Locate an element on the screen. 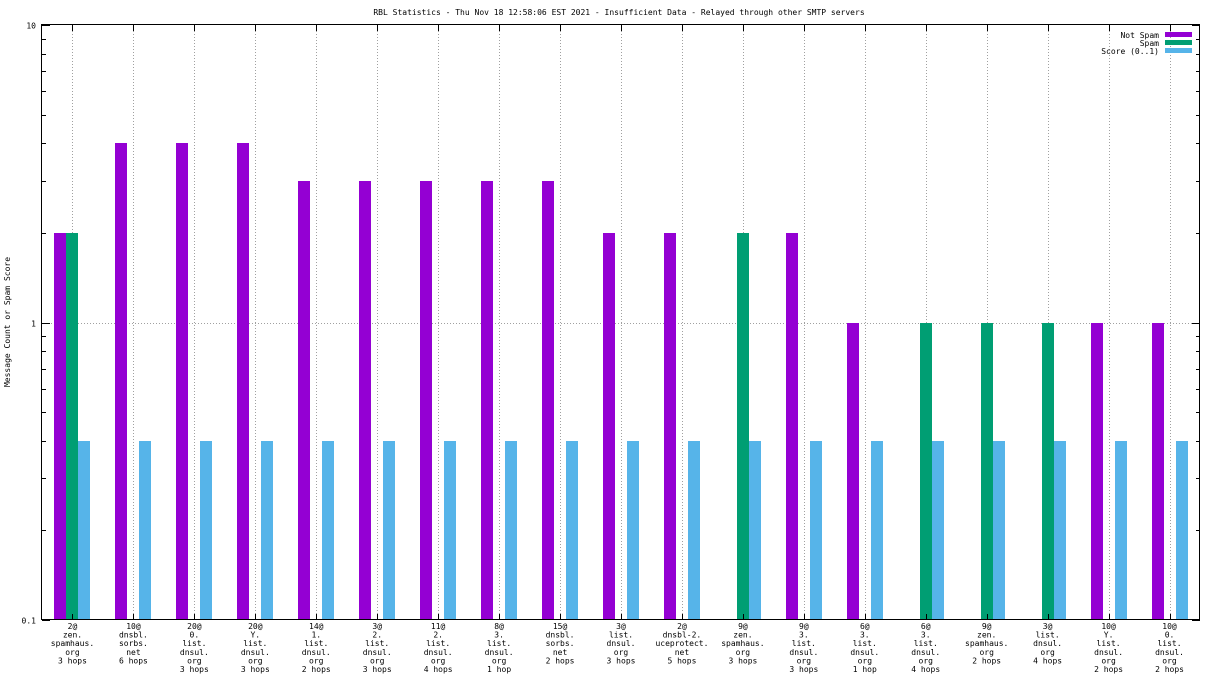  x-tick-label: 10@ Y. list. dnsul. org 2 hops is located at coordinates (1108, 648).